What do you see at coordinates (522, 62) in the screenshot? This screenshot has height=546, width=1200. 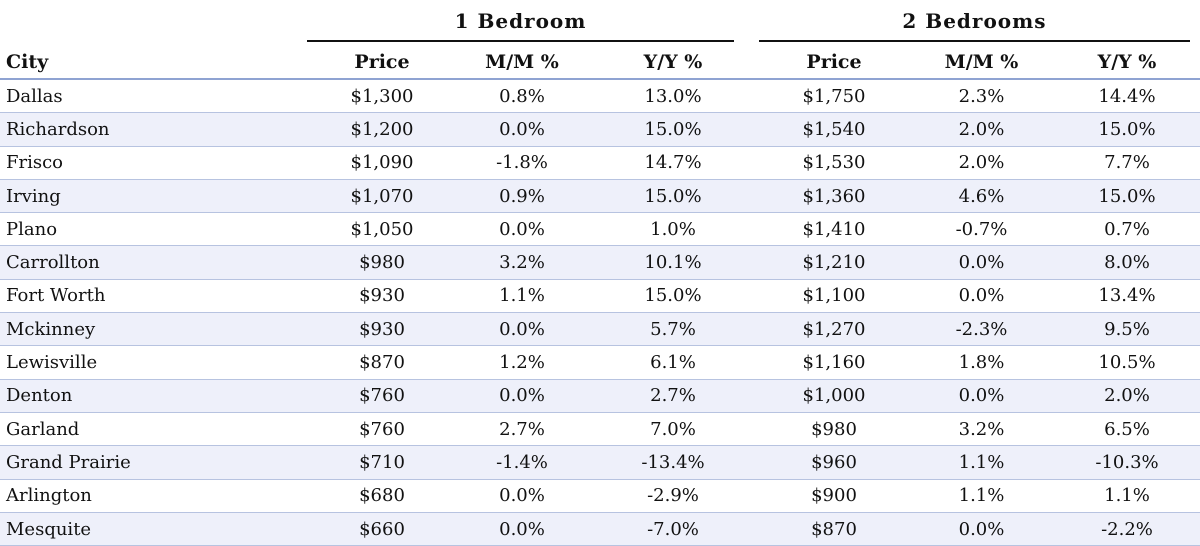 I see `column-header-mm-1br: M/M %` at bounding box center [522, 62].